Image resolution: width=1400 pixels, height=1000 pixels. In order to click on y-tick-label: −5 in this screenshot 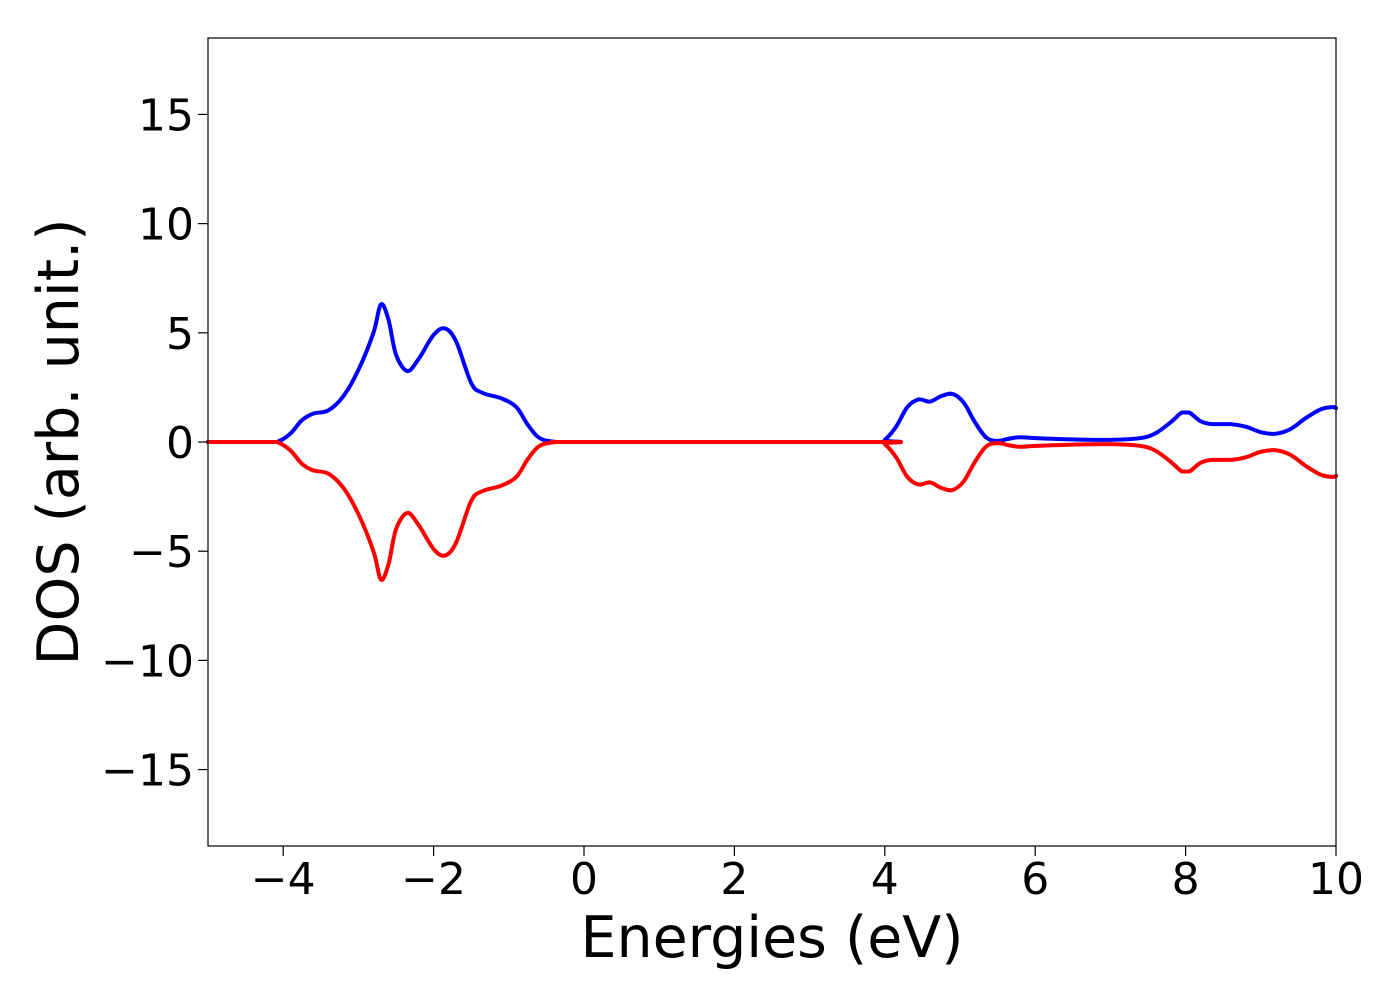, I will do `click(161, 552)`.